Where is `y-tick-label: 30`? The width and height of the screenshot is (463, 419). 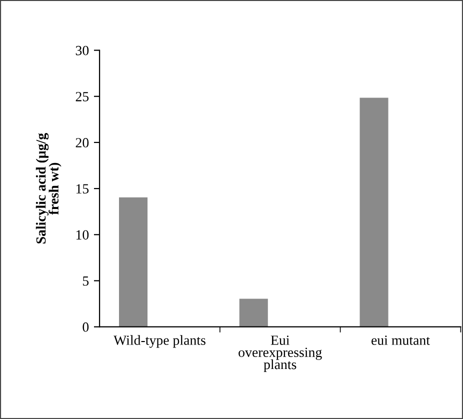 y-tick-label: 30 is located at coordinates (82, 51).